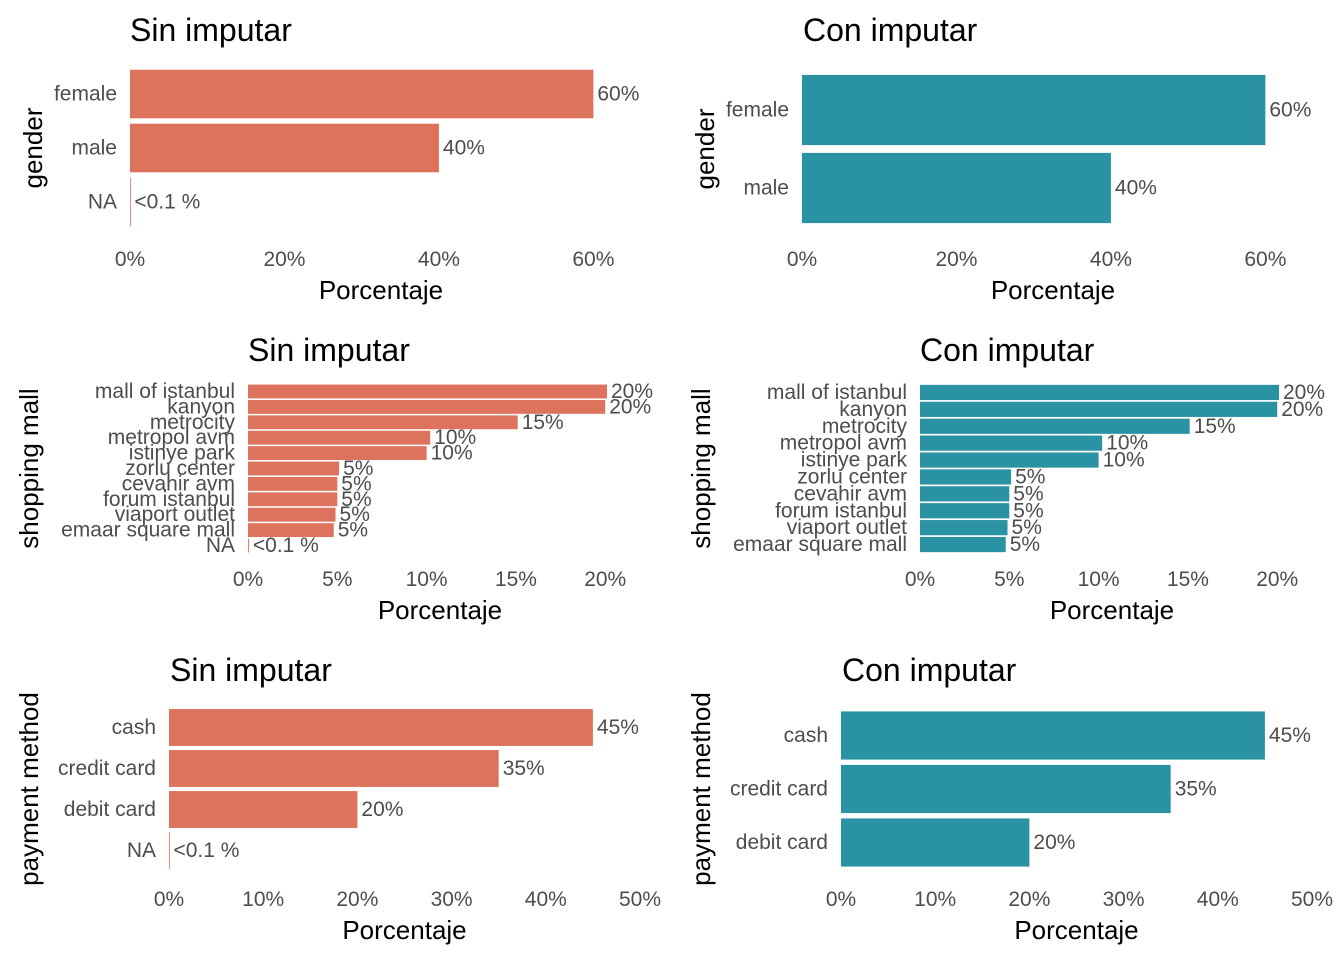 This screenshot has width=1344, height=960. Describe the element at coordinates (175, 514) in the screenshot. I see `category-label: viaport outlet` at that location.